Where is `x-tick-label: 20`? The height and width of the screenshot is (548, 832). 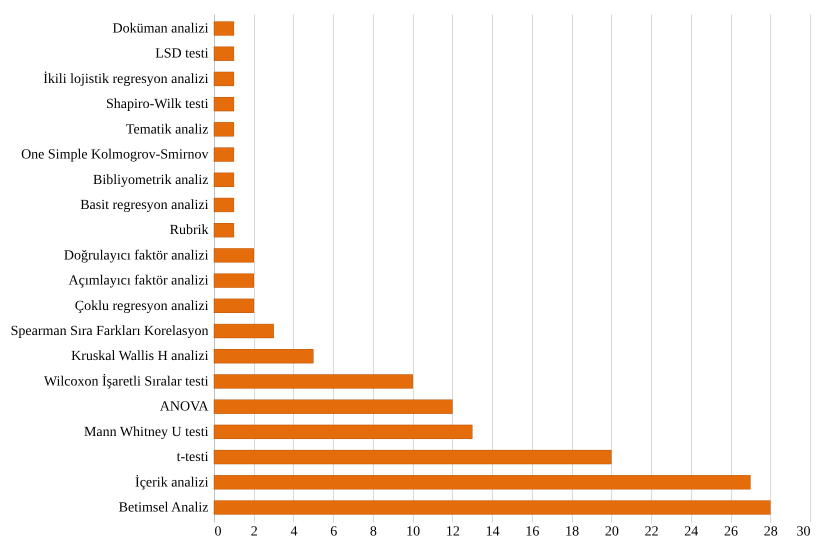 x-tick-label: 20 is located at coordinates (611, 532).